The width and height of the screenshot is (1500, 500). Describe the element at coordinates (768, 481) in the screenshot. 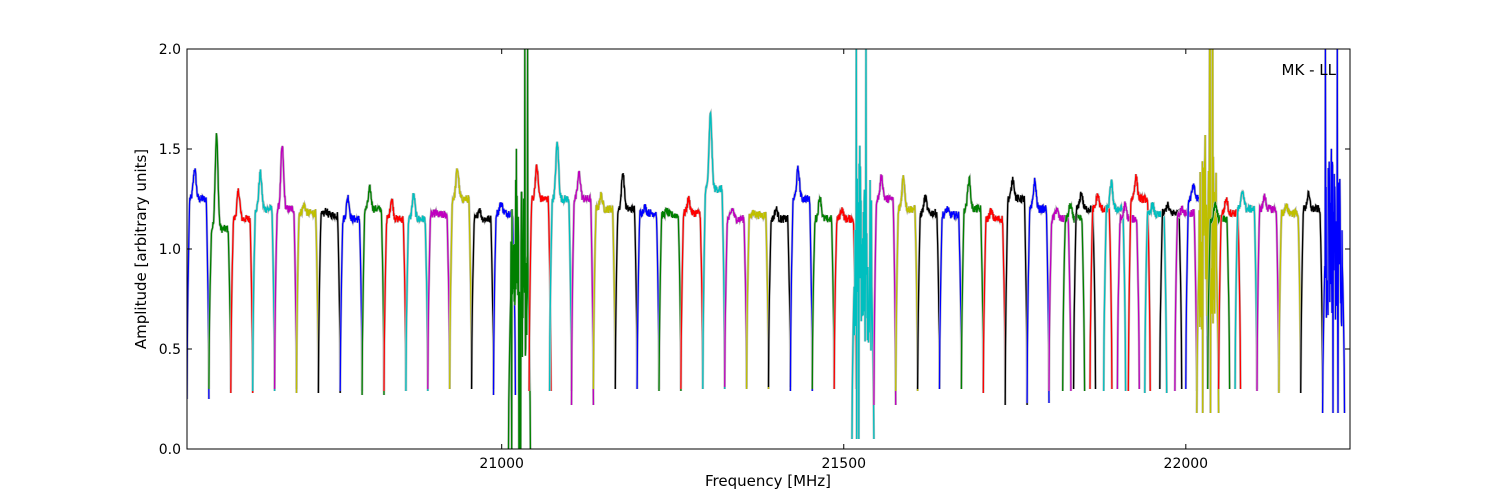

I see `x-axis-label: Frequency [MHz]` at that location.